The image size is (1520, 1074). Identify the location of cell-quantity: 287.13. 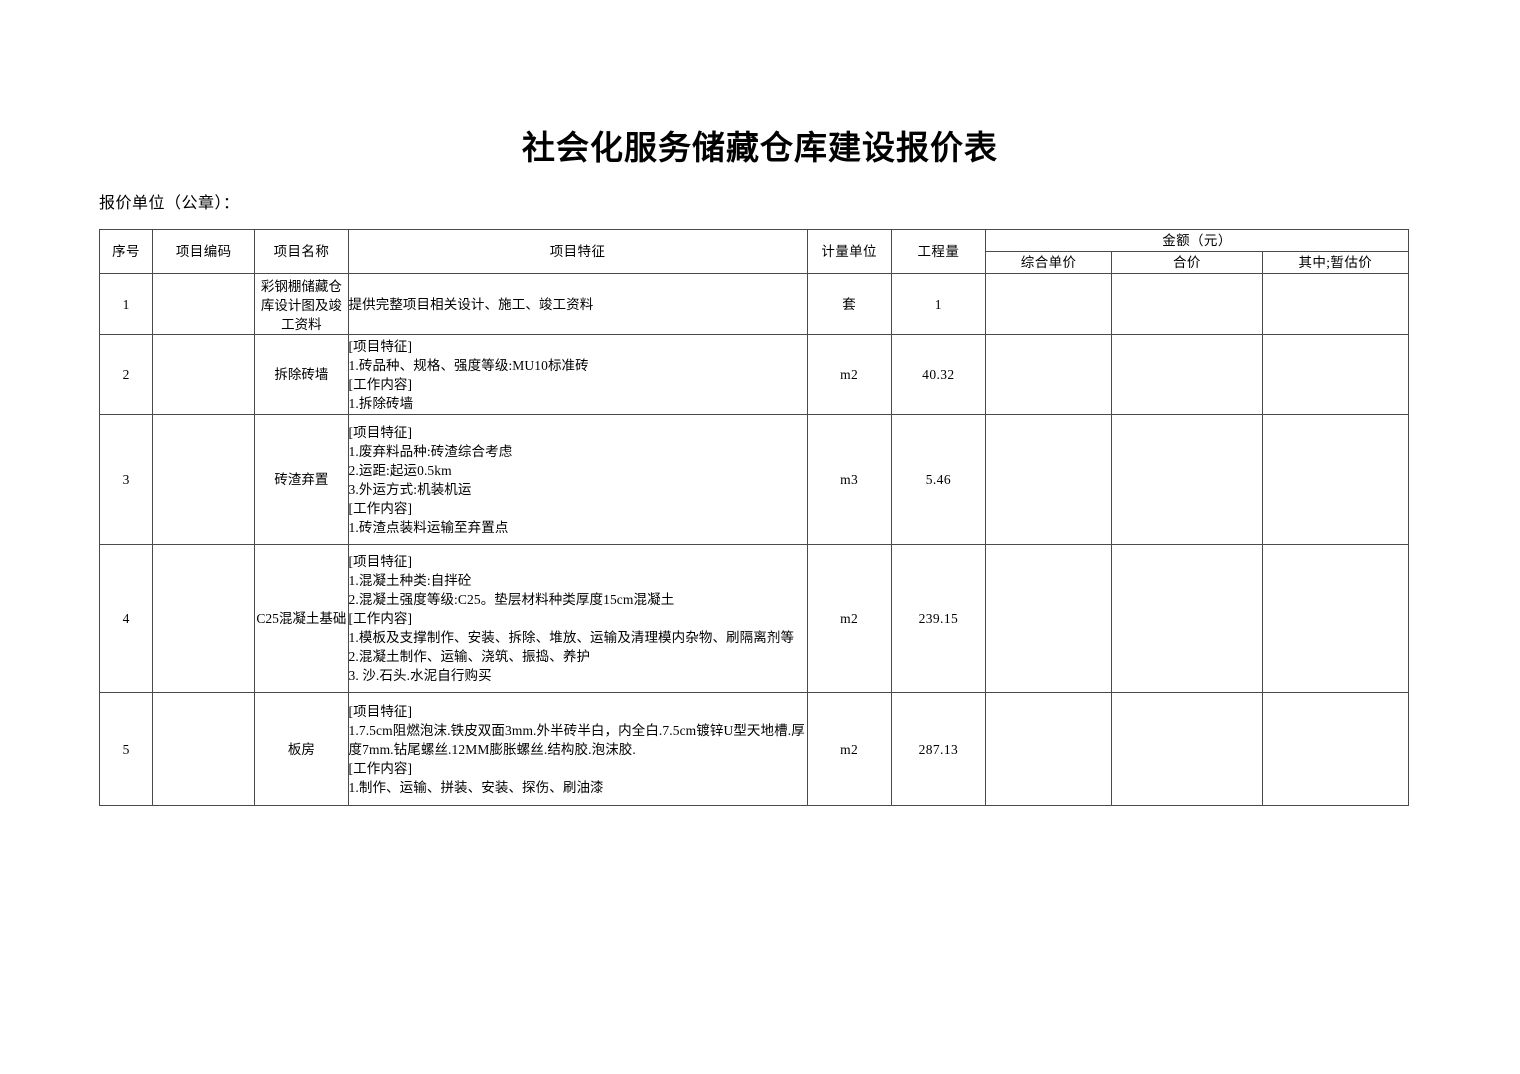
(938, 749).